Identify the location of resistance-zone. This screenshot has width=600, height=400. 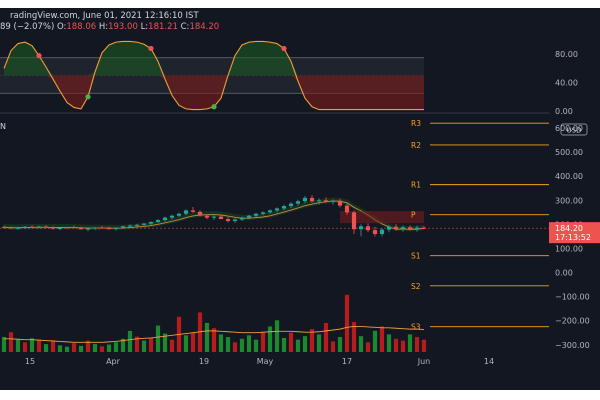
(382, 217).